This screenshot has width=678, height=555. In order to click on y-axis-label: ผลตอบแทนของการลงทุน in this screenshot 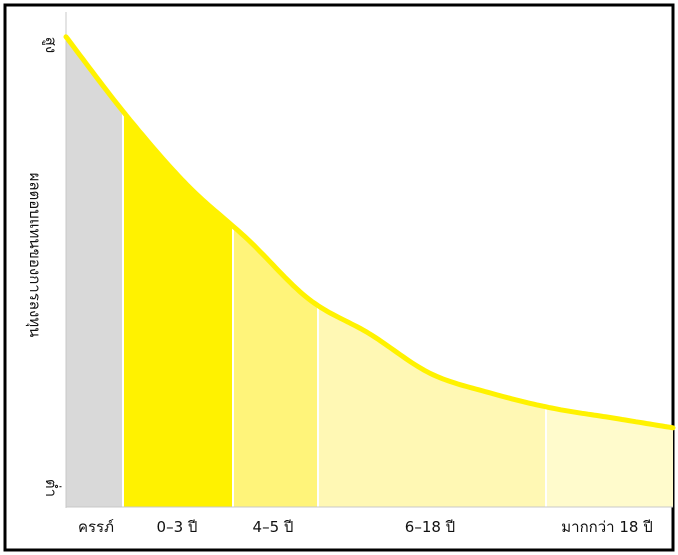, I will do `click(34, 255)`.